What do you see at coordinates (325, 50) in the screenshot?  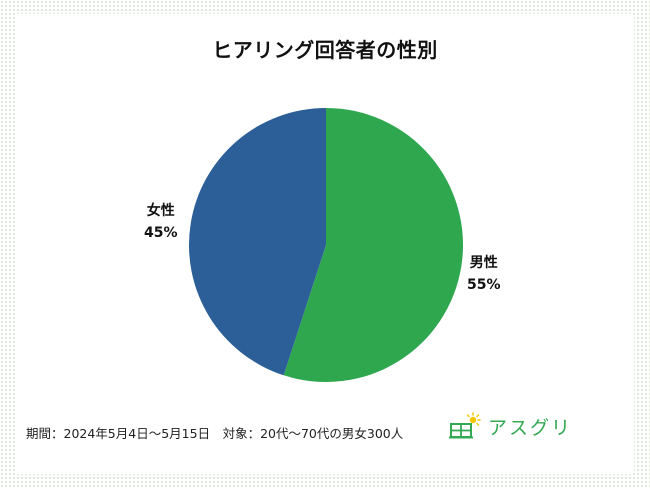 I see `chart-title: ヒアリング回答者の性別` at bounding box center [325, 50].